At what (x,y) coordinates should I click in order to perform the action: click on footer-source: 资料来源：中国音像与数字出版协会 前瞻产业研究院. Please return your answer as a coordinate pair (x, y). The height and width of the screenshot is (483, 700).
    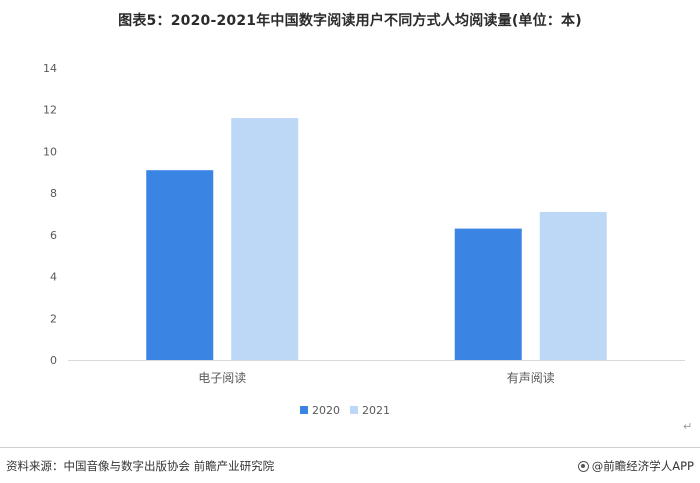
    Looking at the image, I should click on (140, 466).